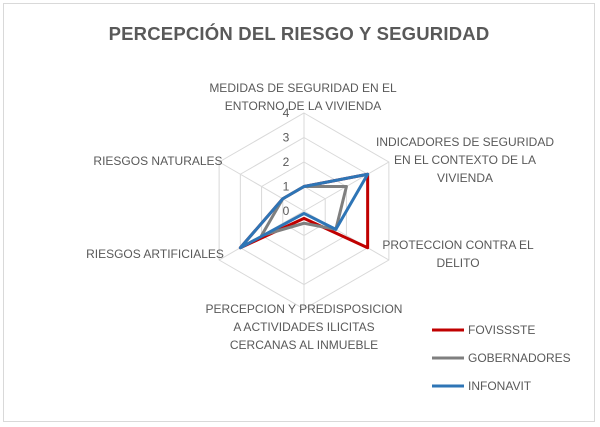  I want to click on category-label-2: PROTECCION CONTRA EL DELITO, so click(458, 254).